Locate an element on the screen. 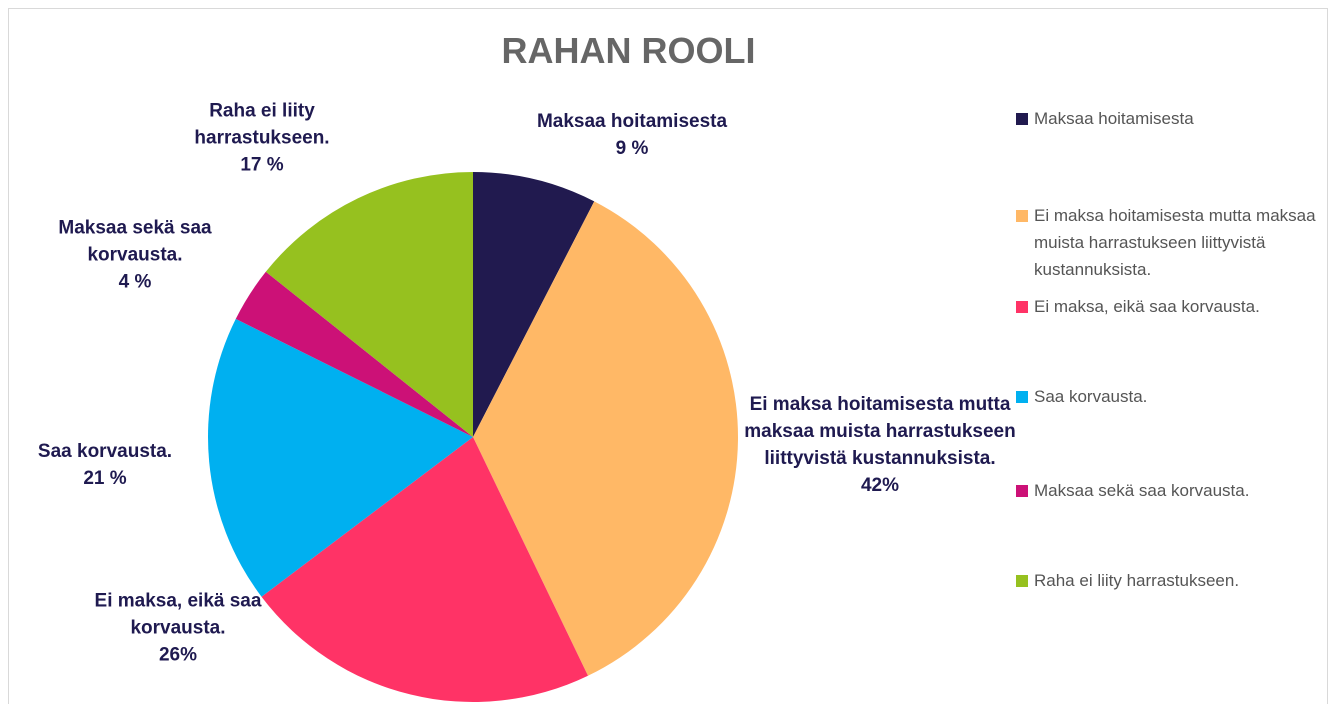 The width and height of the screenshot is (1337, 704). legend-item: Saa korvausta. is located at coordinates (1171, 396).